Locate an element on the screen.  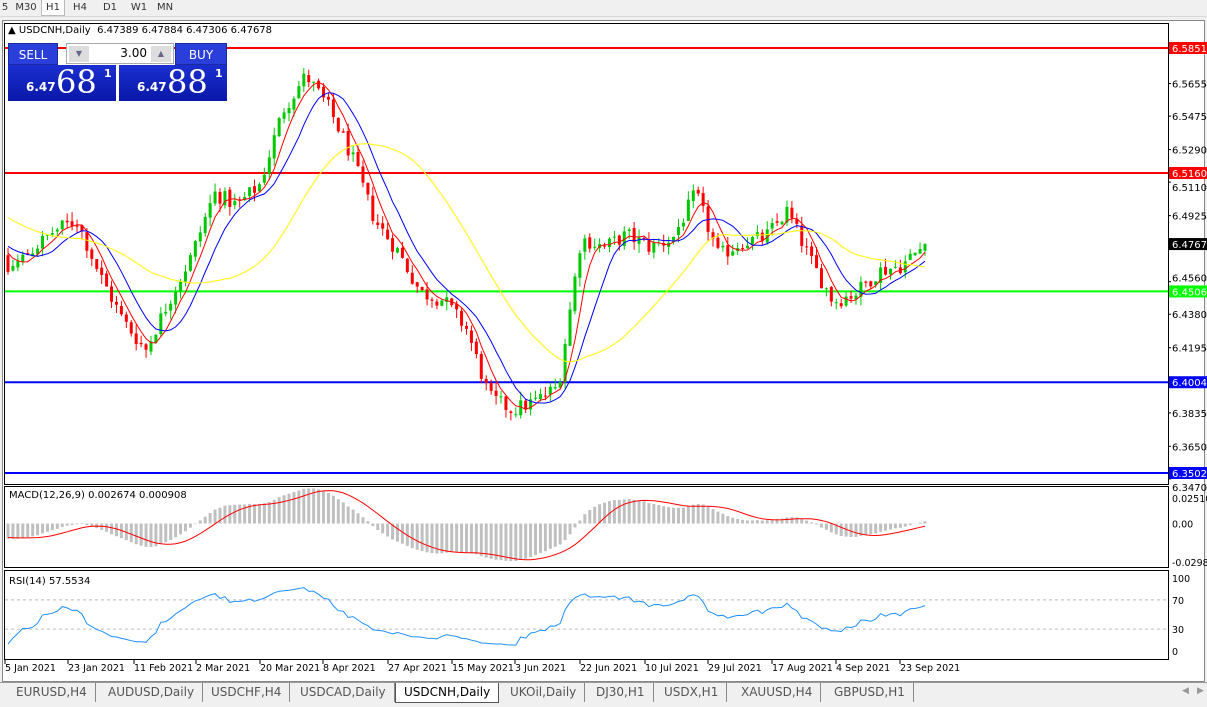
timeframe-h1: H1 is located at coordinates (53, 8).